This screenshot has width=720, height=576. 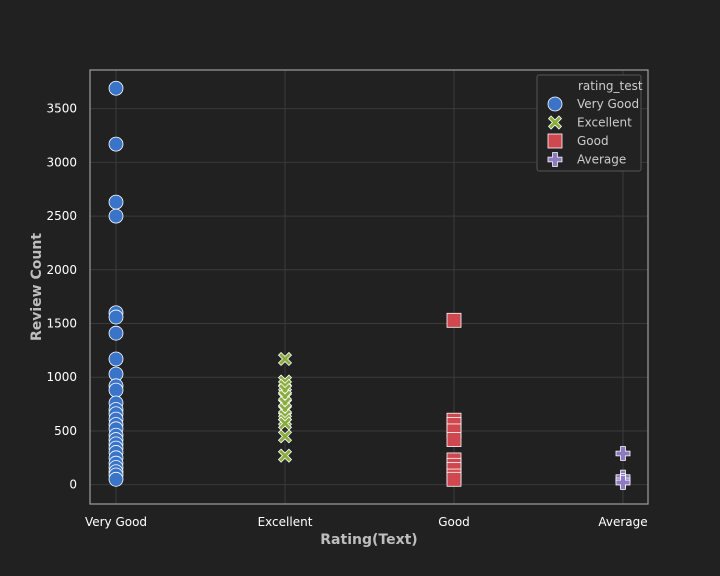 What do you see at coordinates (61, 324) in the screenshot?
I see `y-tick-label: 1500` at bounding box center [61, 324].